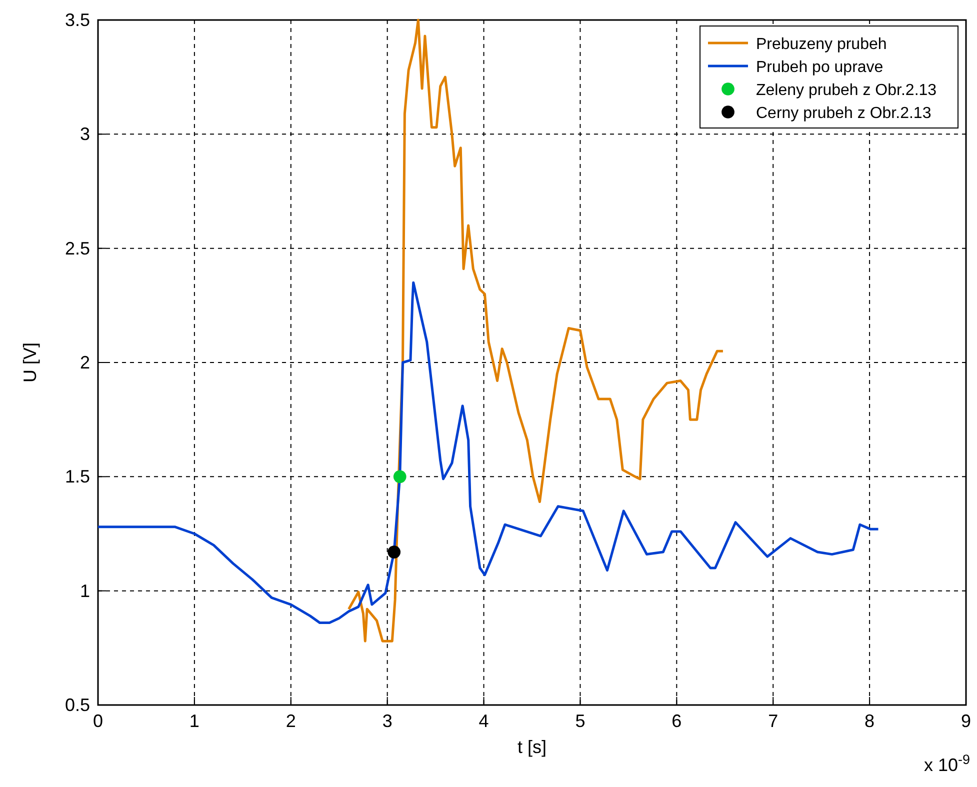 The width and height of the screenshot is (977, 787). I want to click on legend-label: Zeleny prubeh z Obr.2.13, so click(846, 90).